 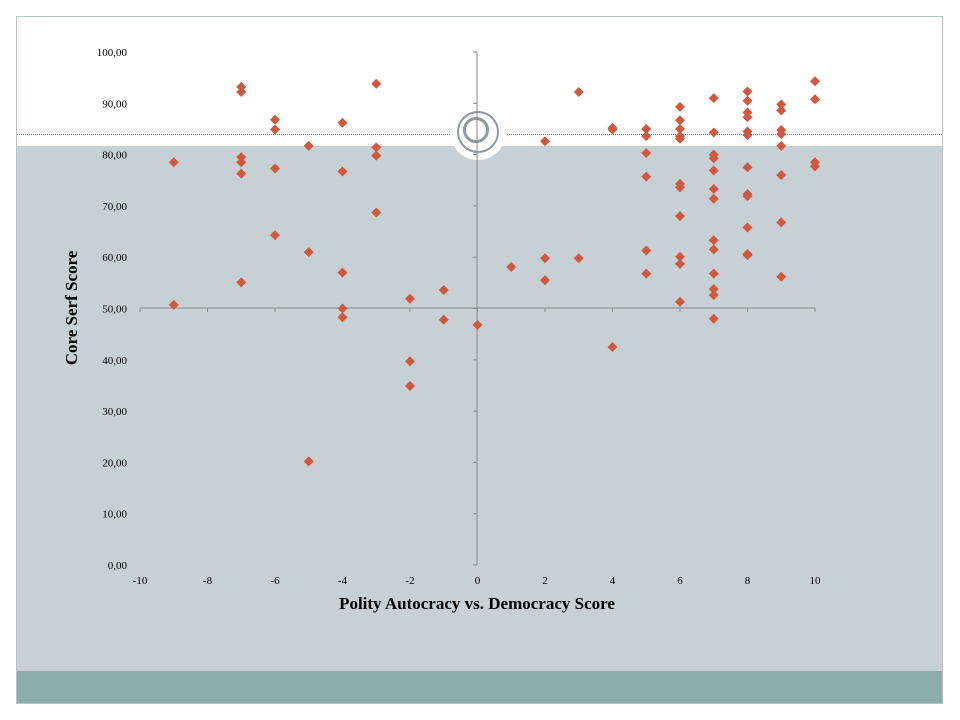 I want to click on y-tick-label: 0,00, so click(x=118, y=566).